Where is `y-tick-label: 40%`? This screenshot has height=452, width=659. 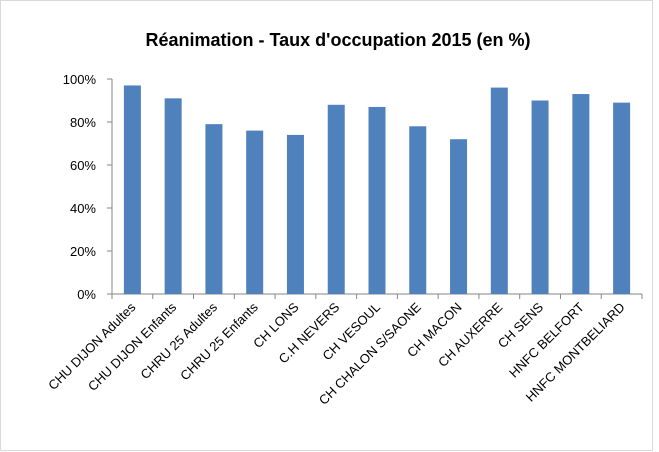
y-tick-label: 40% is located at coordinates (83, 208).